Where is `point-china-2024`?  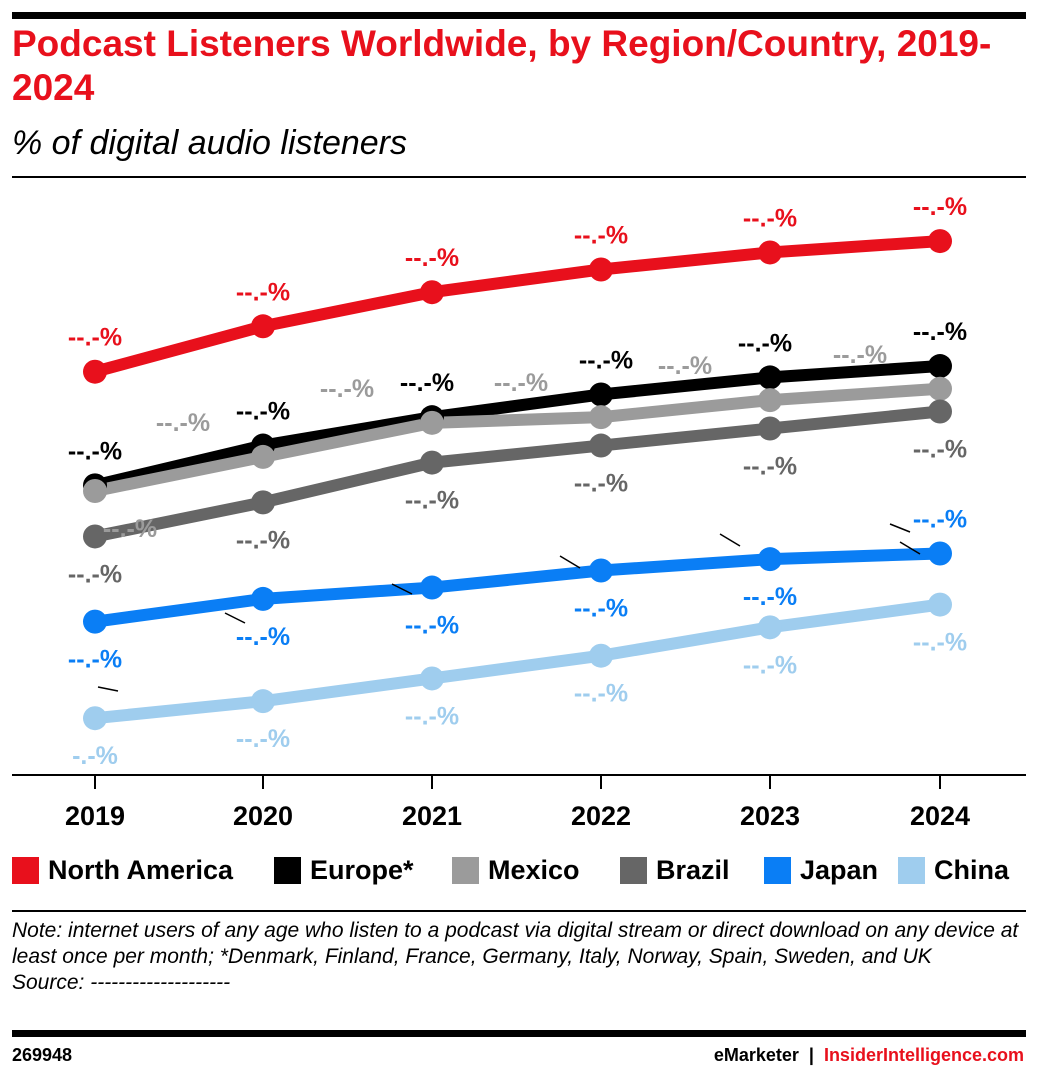 point-china-2024 is located at coordinates (940, 604).